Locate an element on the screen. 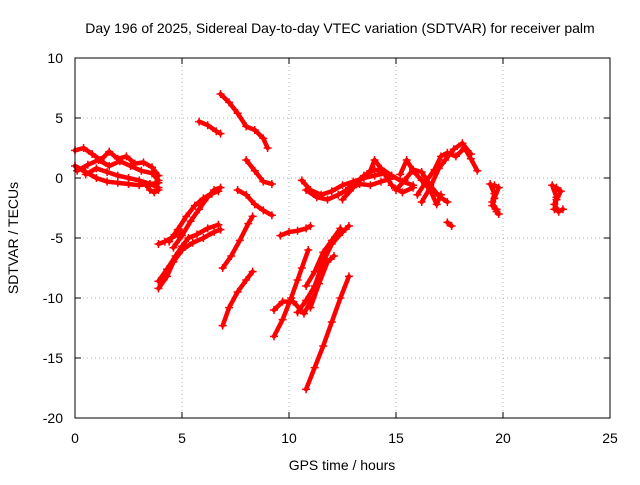 Image resolution: width=640 pixels, height=485 pixels. y-tick-label: -5 is located at coordinates (57, 238).